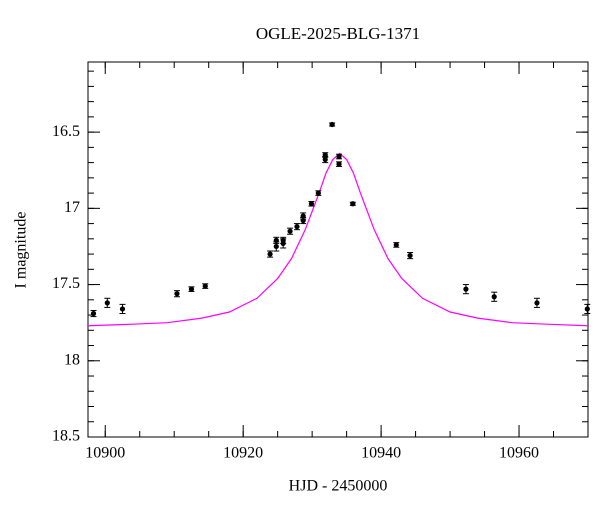  Describe the element at coordinates (338, 33) in the screenshot. I see `chart-title: OGLE-2025-BLG-1371` at that location.